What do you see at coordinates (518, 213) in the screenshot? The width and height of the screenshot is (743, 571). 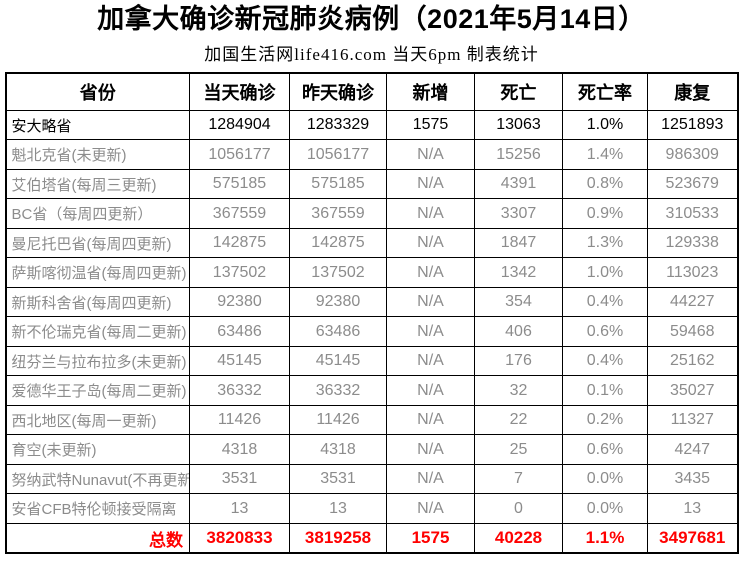 I see `value-cell: 3307` at bounding box center [518, 213].